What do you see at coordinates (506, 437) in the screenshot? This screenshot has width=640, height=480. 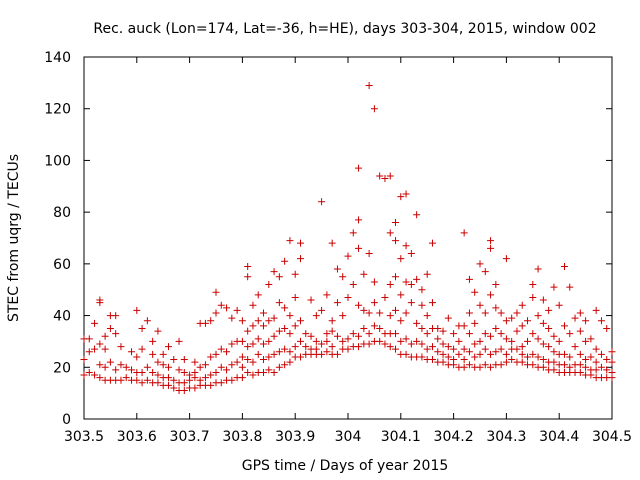 I see `x-tick-label: 304.3` at bounding box center [506, 437].